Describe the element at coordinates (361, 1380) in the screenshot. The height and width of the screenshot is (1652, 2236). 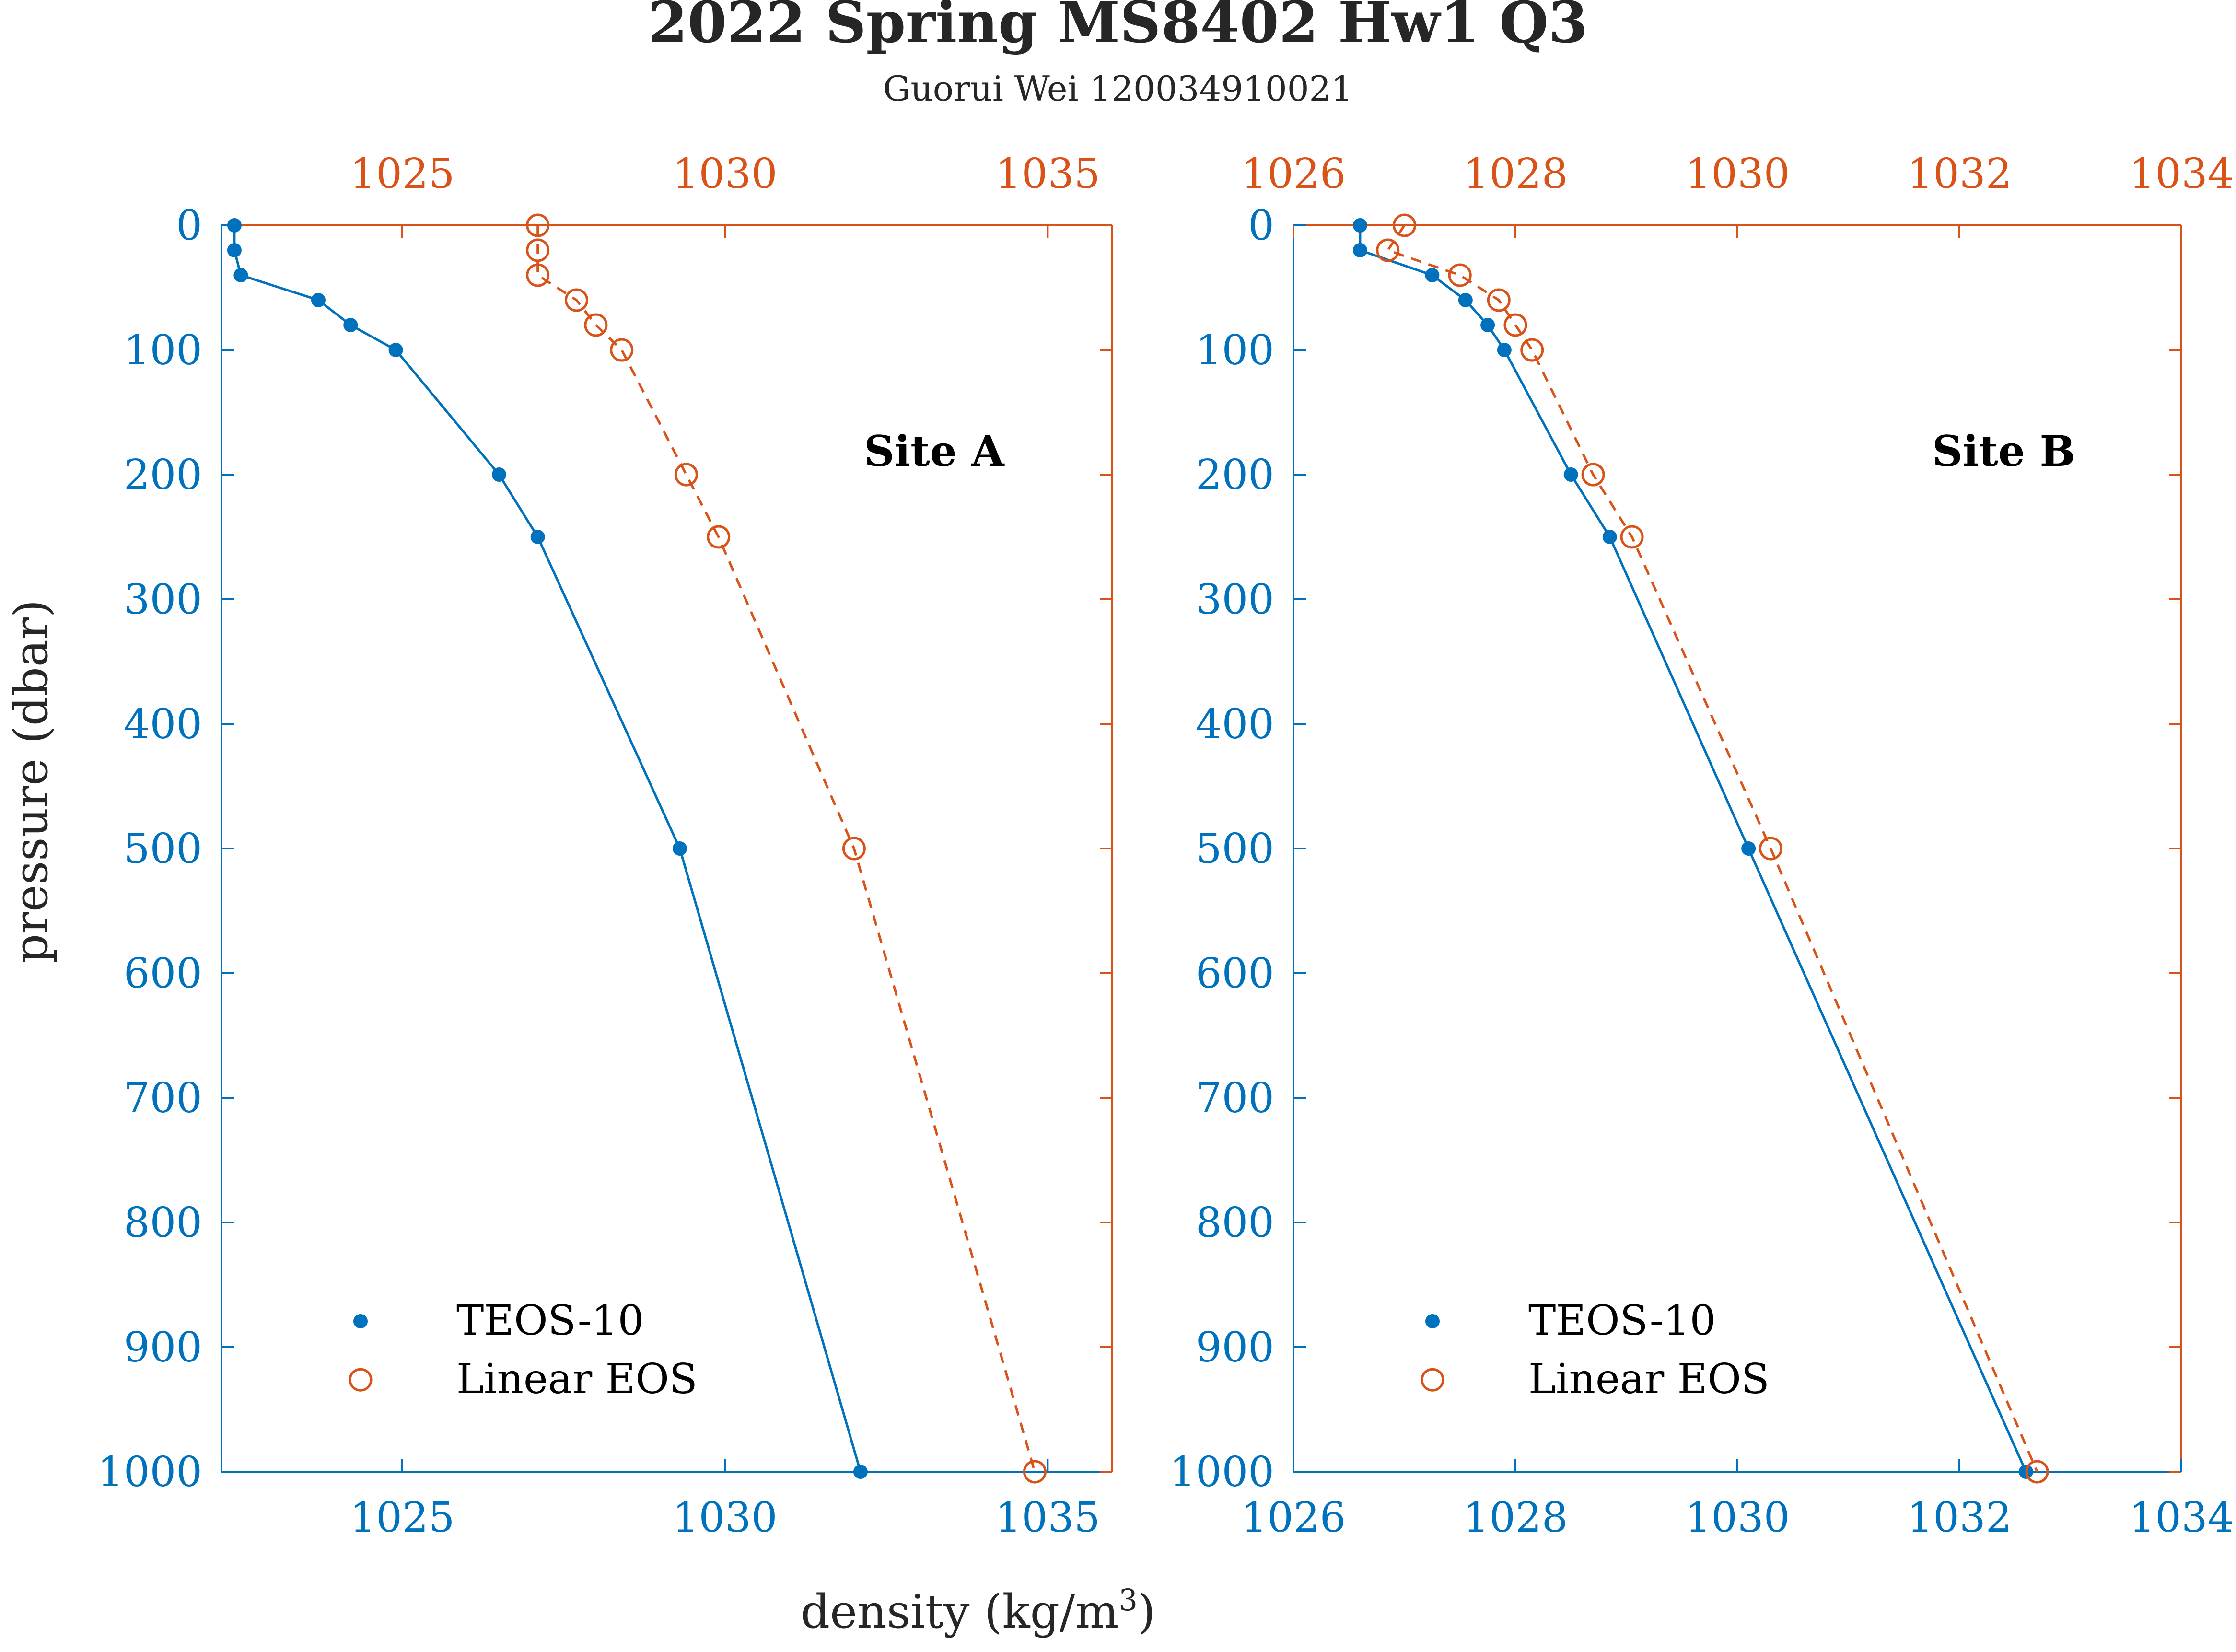
I see `site-a-legend-linear-eos-marker` at that location.